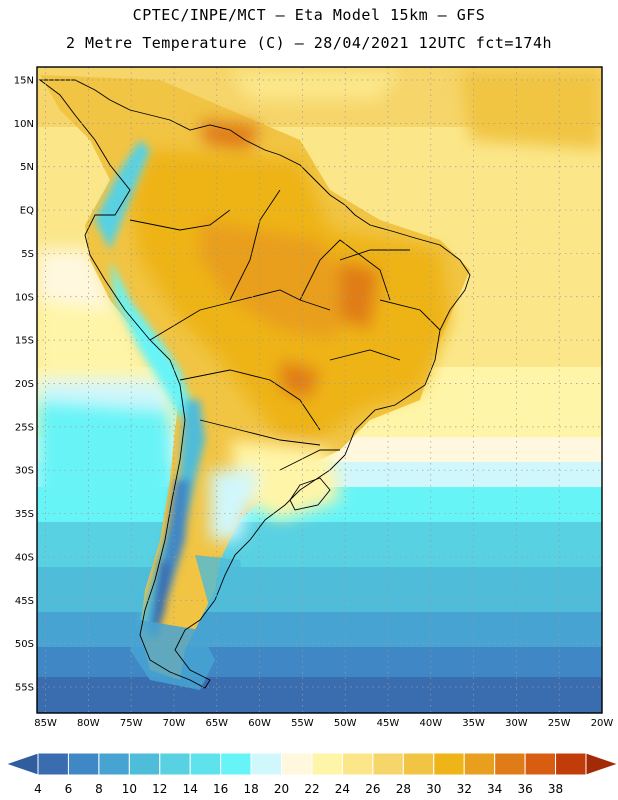 The image size is (618, 800). What do you see at coordinates (601, 764) in the screenshot?
I see `colorbar-high-arrow` at bounding box center [601, 764].